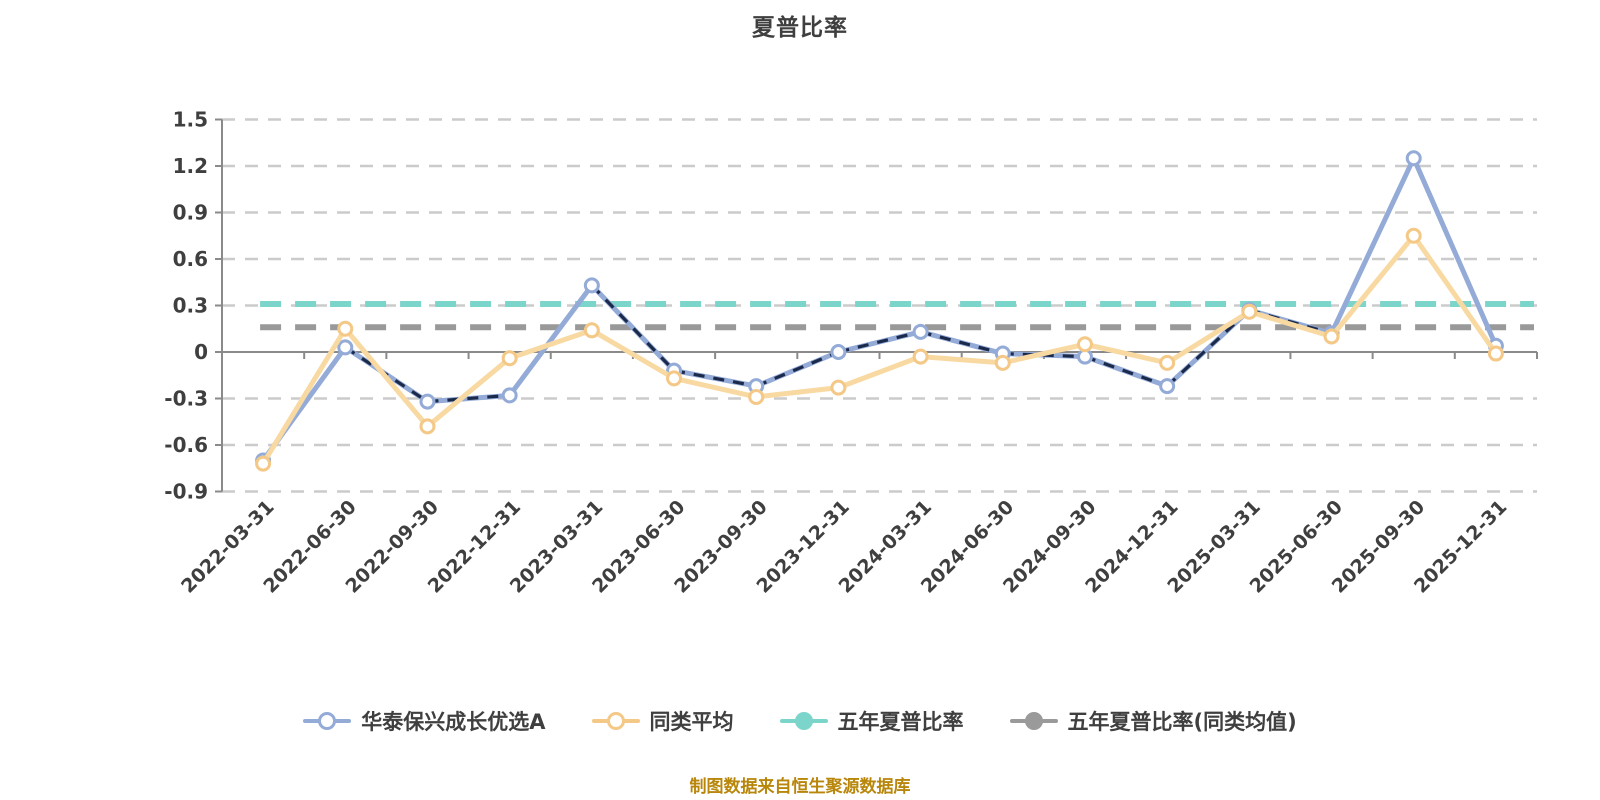 This screenshot has height=800, width=1600. What do you see at coordinates (186, 445) in the screenshot?
I see `y-axis-label: -0.6` at bounding box center [186, 445].